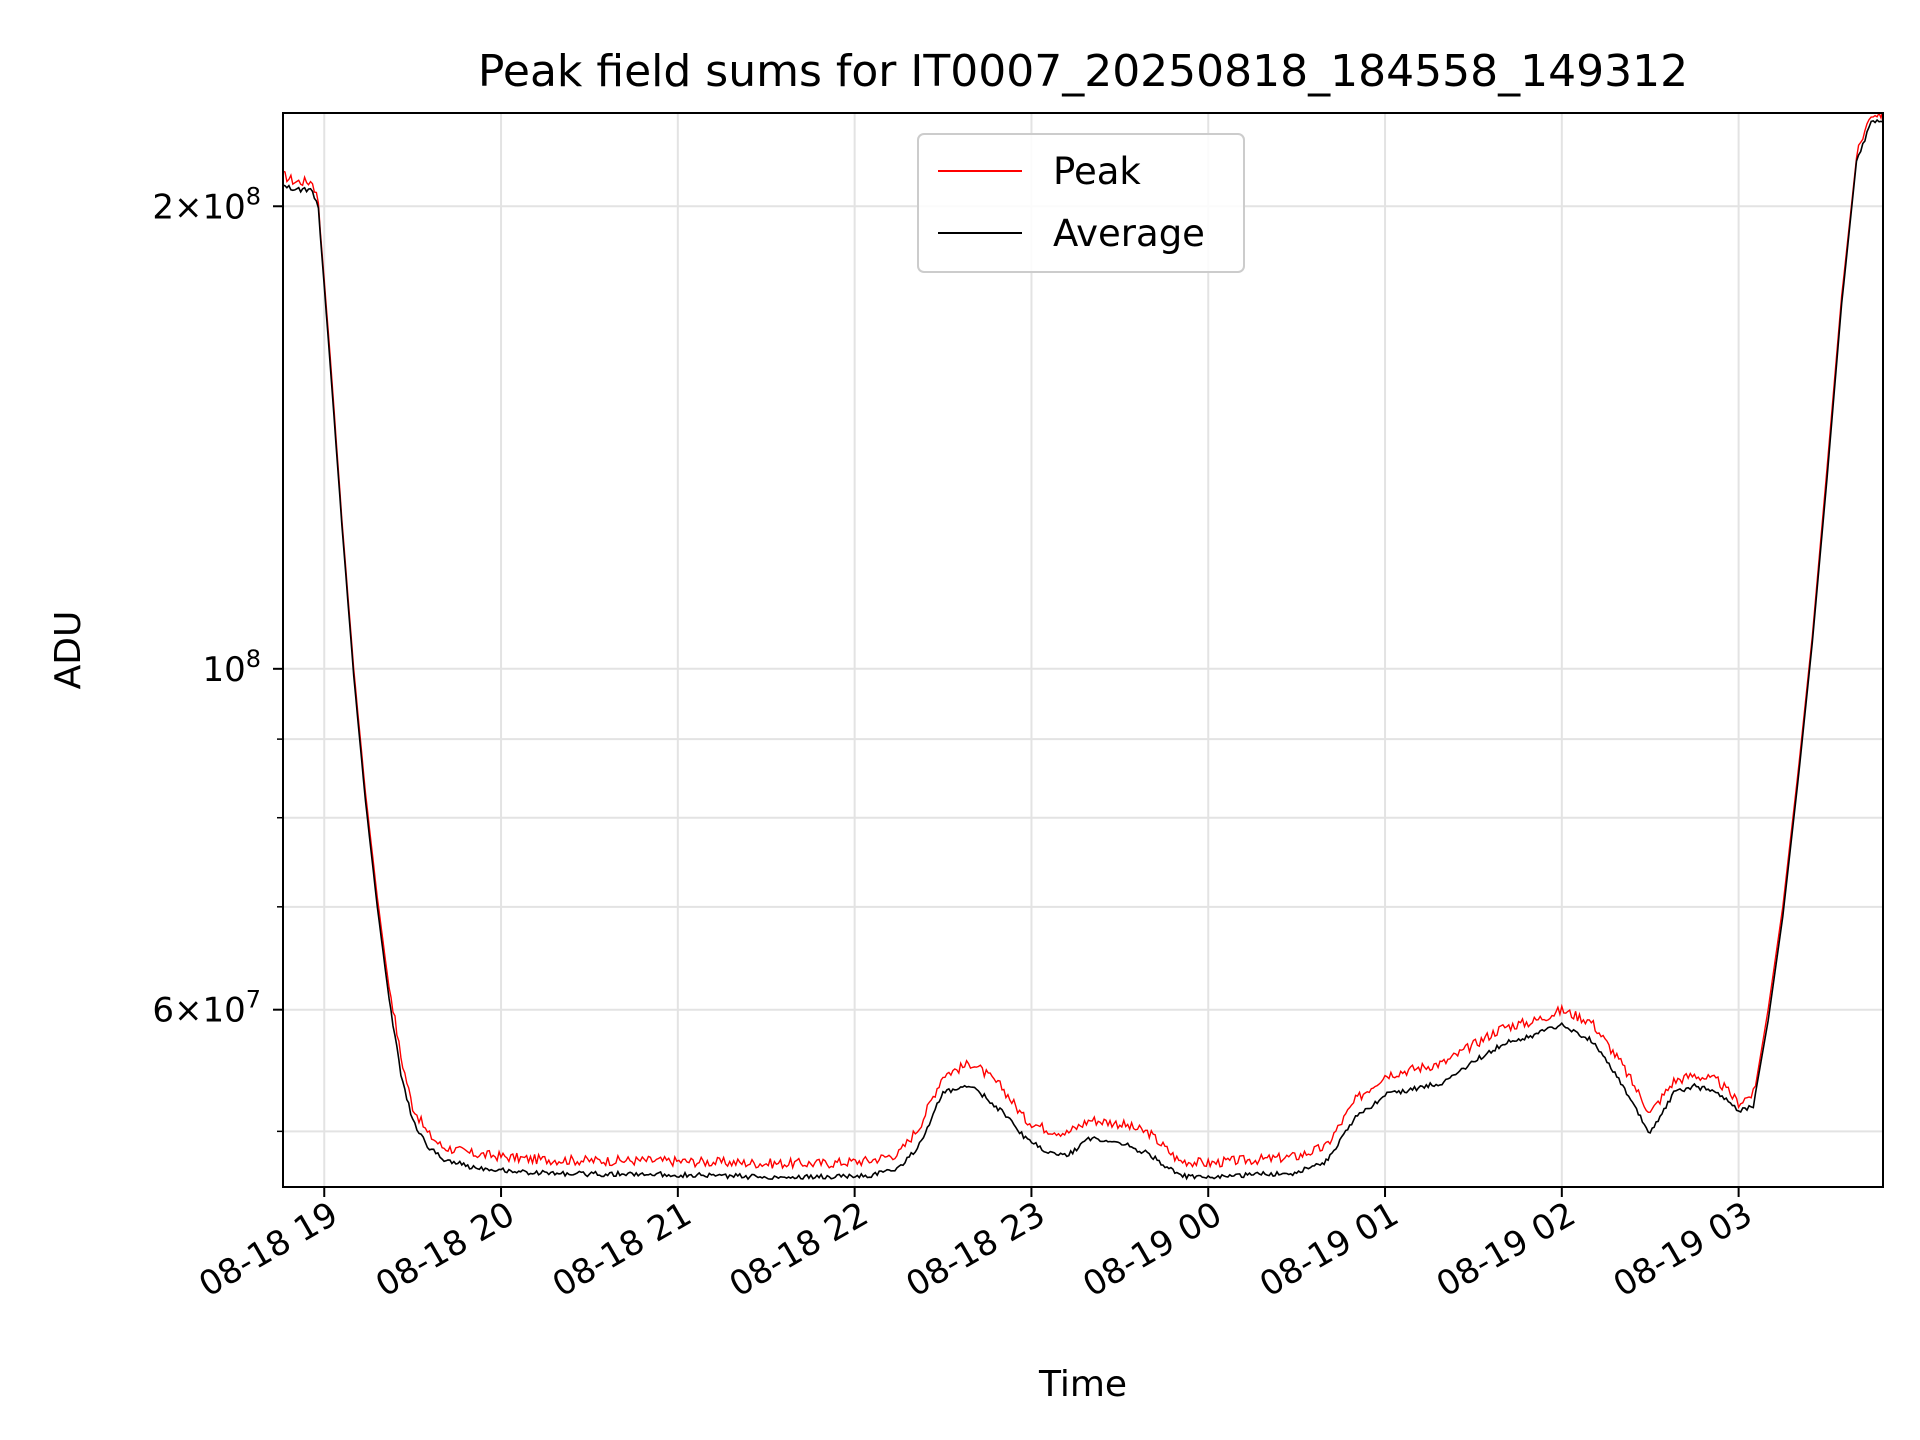 This screenshot has width=1920, height=1440. I want to click on y-tick-label: 108, so click(231, 667).